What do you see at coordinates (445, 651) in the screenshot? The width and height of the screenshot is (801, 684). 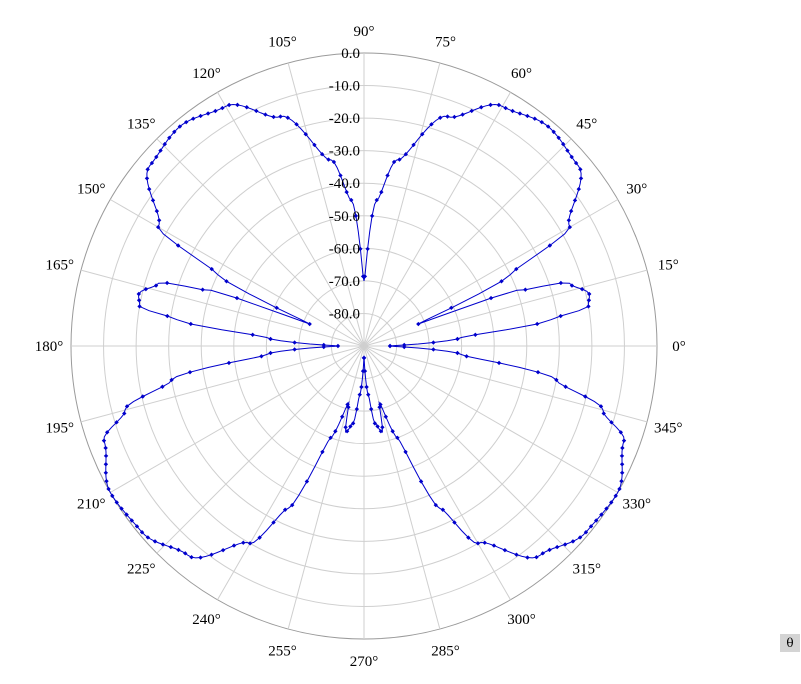 I see `angle-tick-label: 285°` at bounding box center [445, 651].